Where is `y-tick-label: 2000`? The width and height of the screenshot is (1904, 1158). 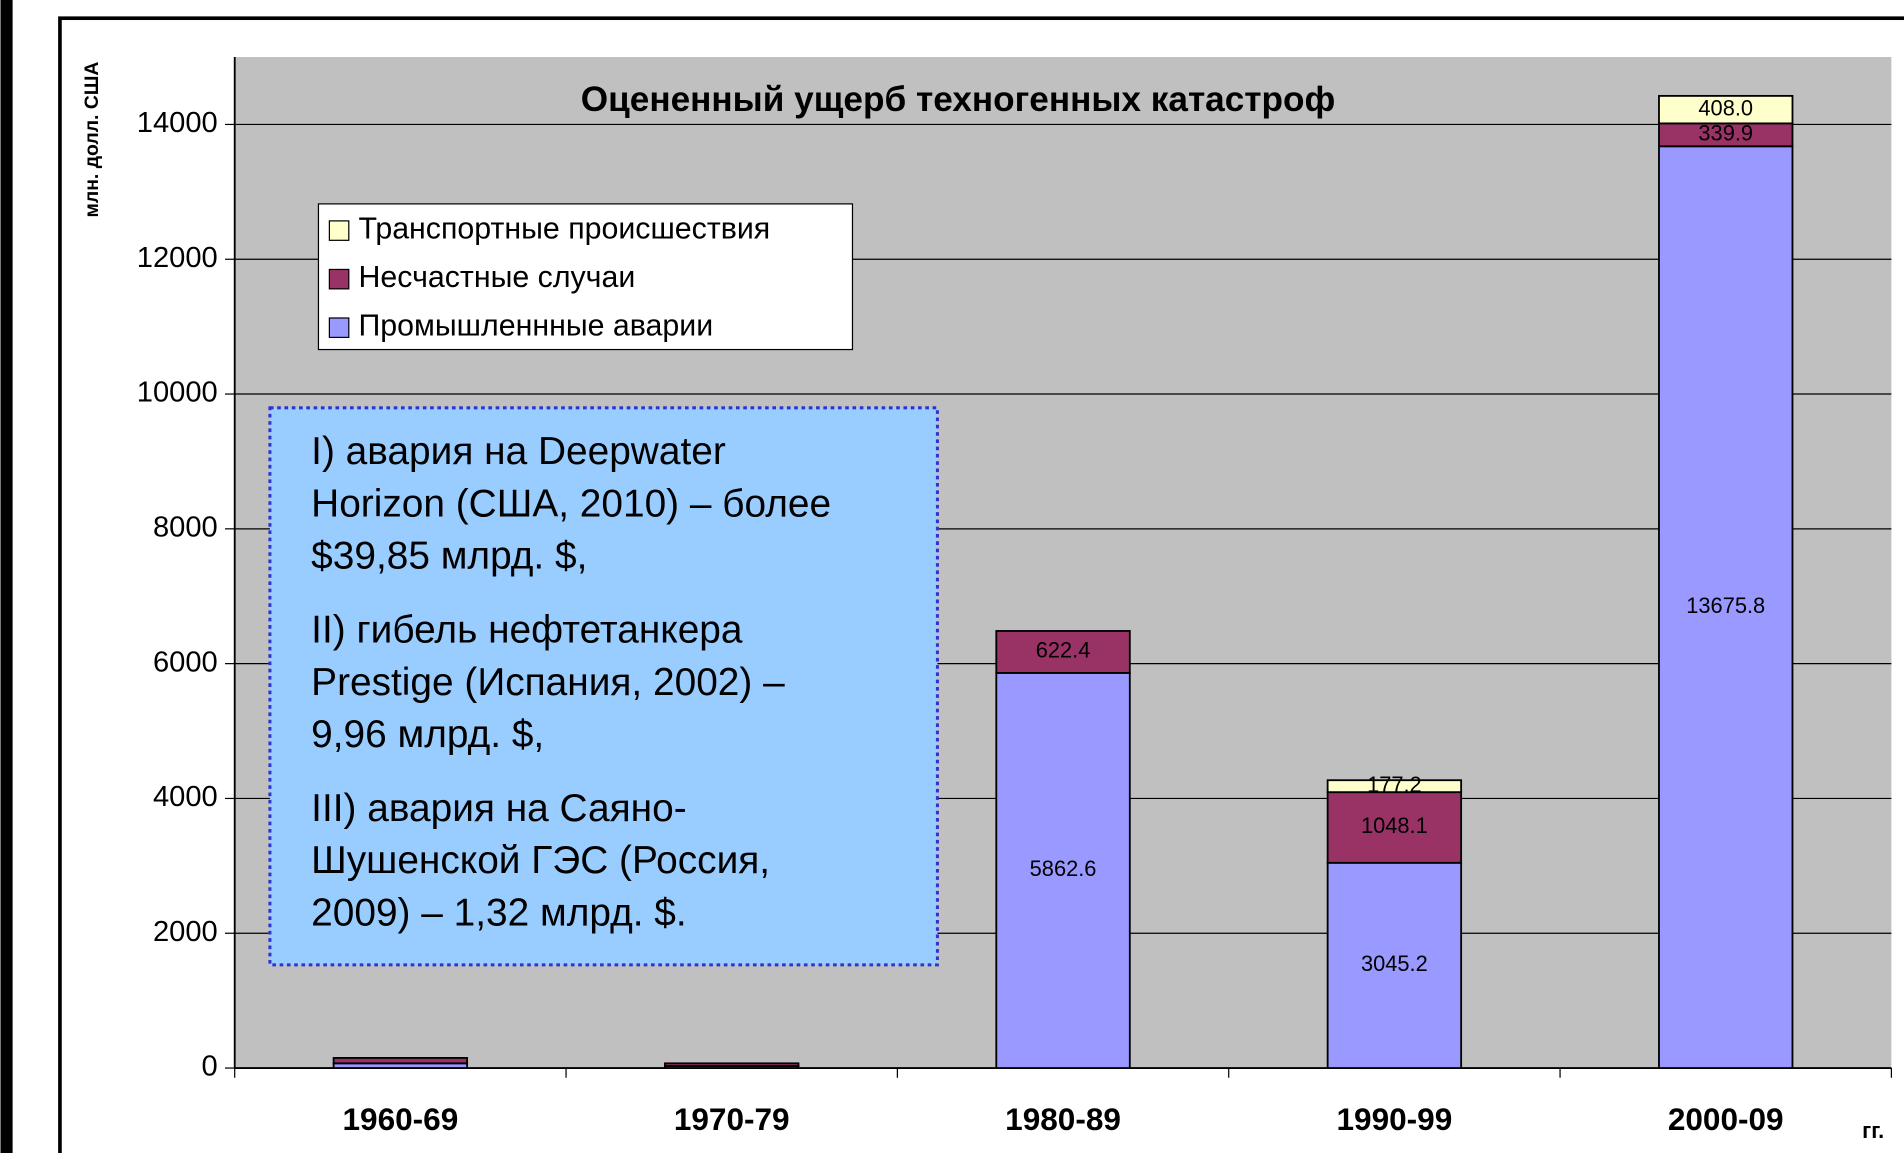 y-tick-label: 2000 is located at coordinates (185, 932).